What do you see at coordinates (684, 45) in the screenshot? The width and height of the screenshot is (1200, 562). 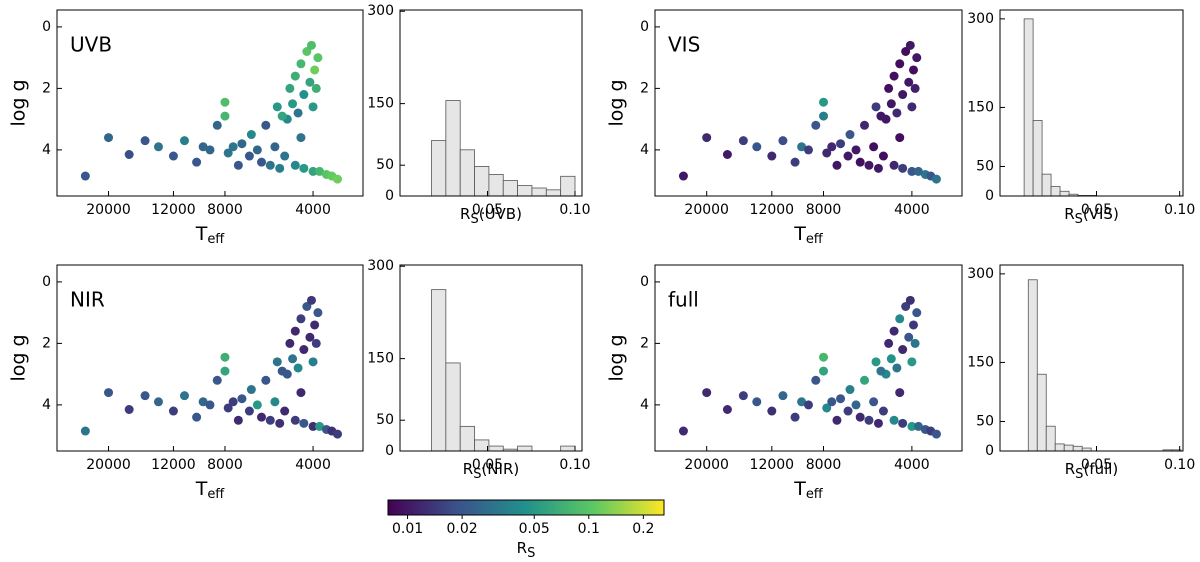 I see `panel-label: VIS` at bounding box center [684, 45].